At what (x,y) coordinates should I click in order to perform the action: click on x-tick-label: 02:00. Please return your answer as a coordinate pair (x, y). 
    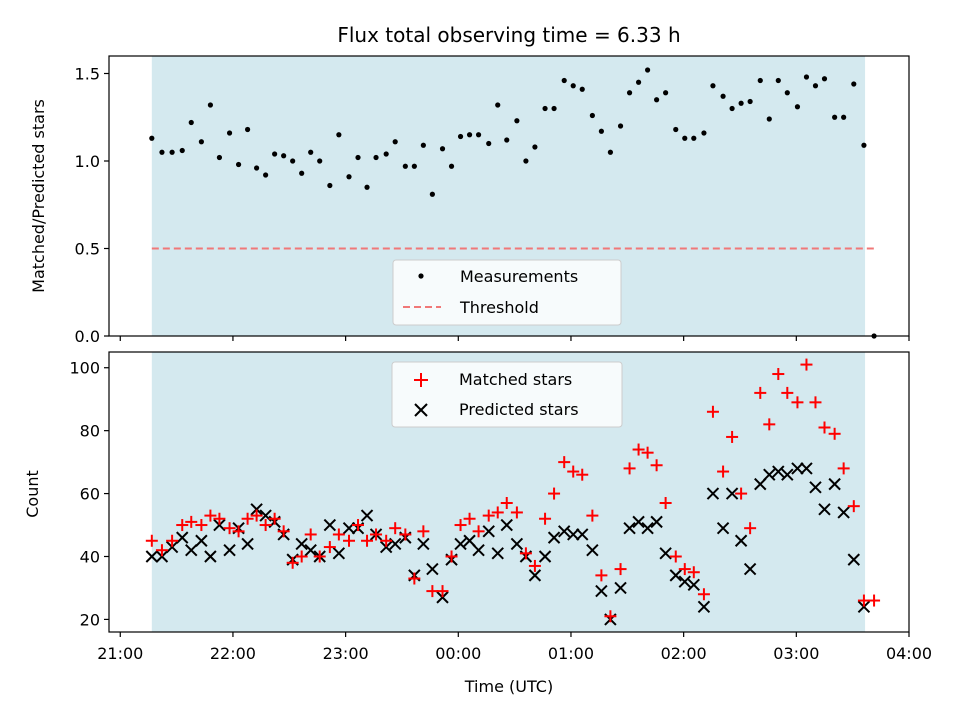
    Looking at the image, I should click on (684, 653).